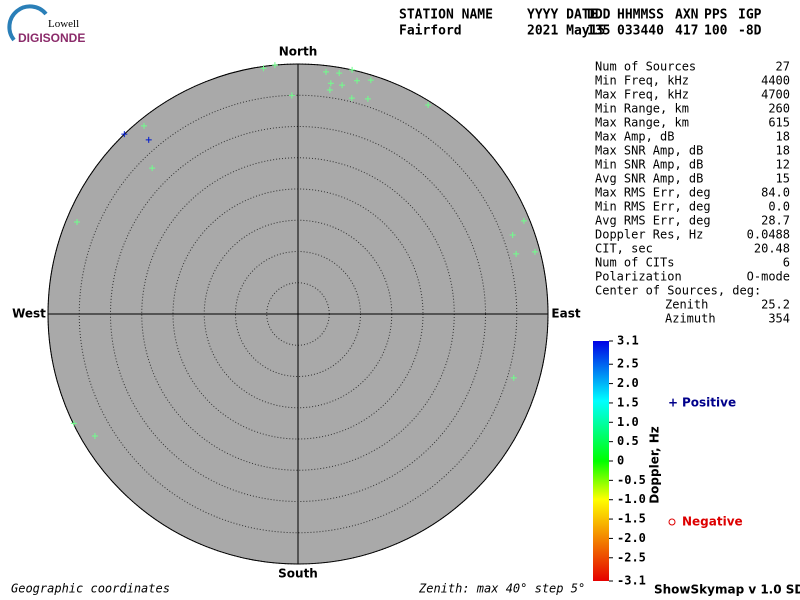 The height and width of the screenshot is (600, 800). What do you see at coordinates (678, 291) in the screenshot?
I see `stat-section: Center of Sources, deg:` at bounding box center [678, 291].